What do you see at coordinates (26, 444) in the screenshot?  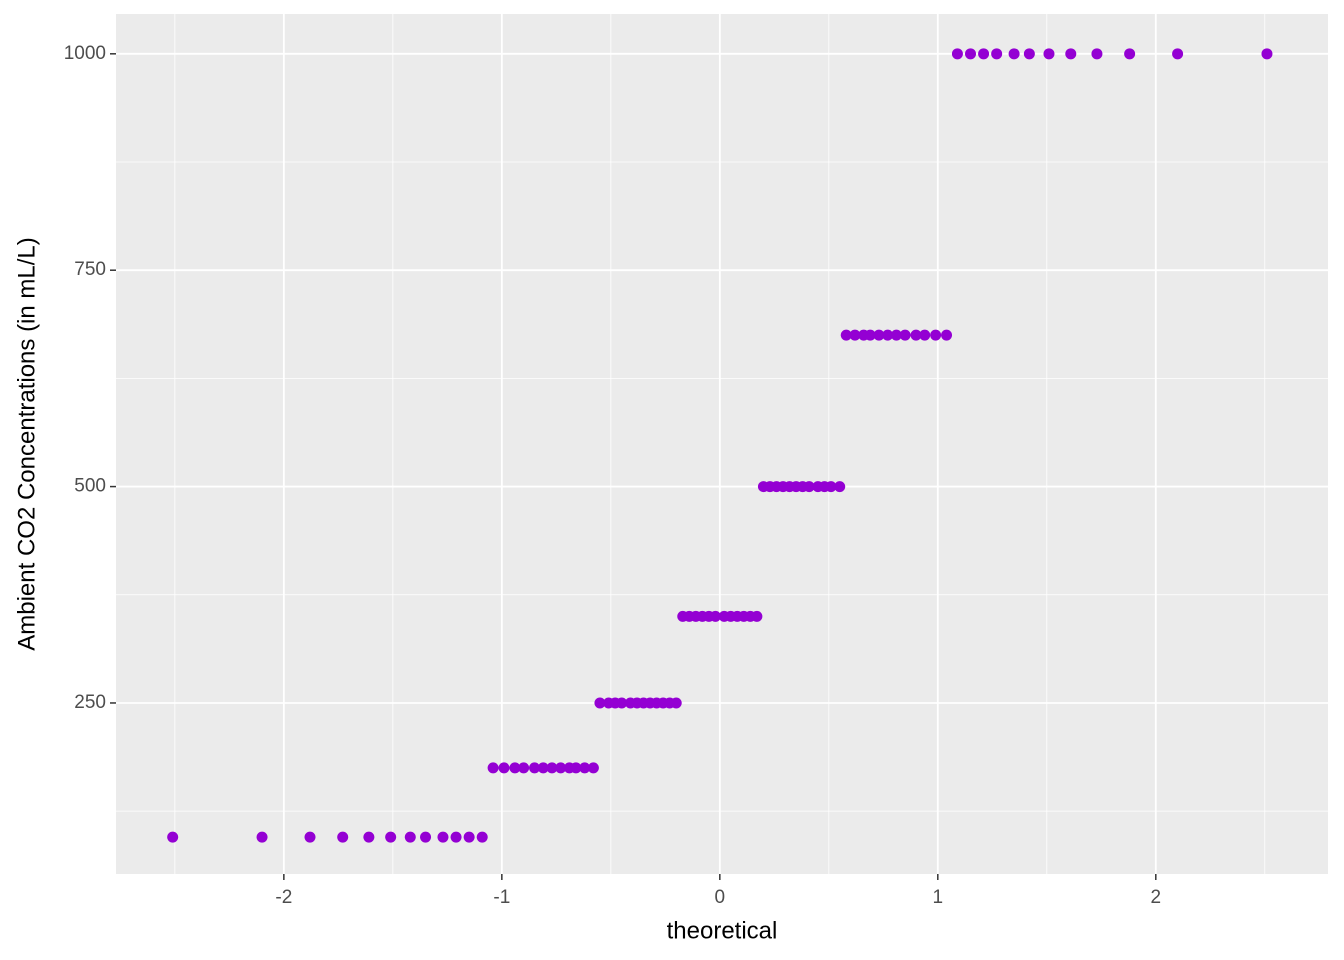 I see `y-axis-label: Ambient CO2 Concentrations (in mL/L)` at bounding box center [26, 444].